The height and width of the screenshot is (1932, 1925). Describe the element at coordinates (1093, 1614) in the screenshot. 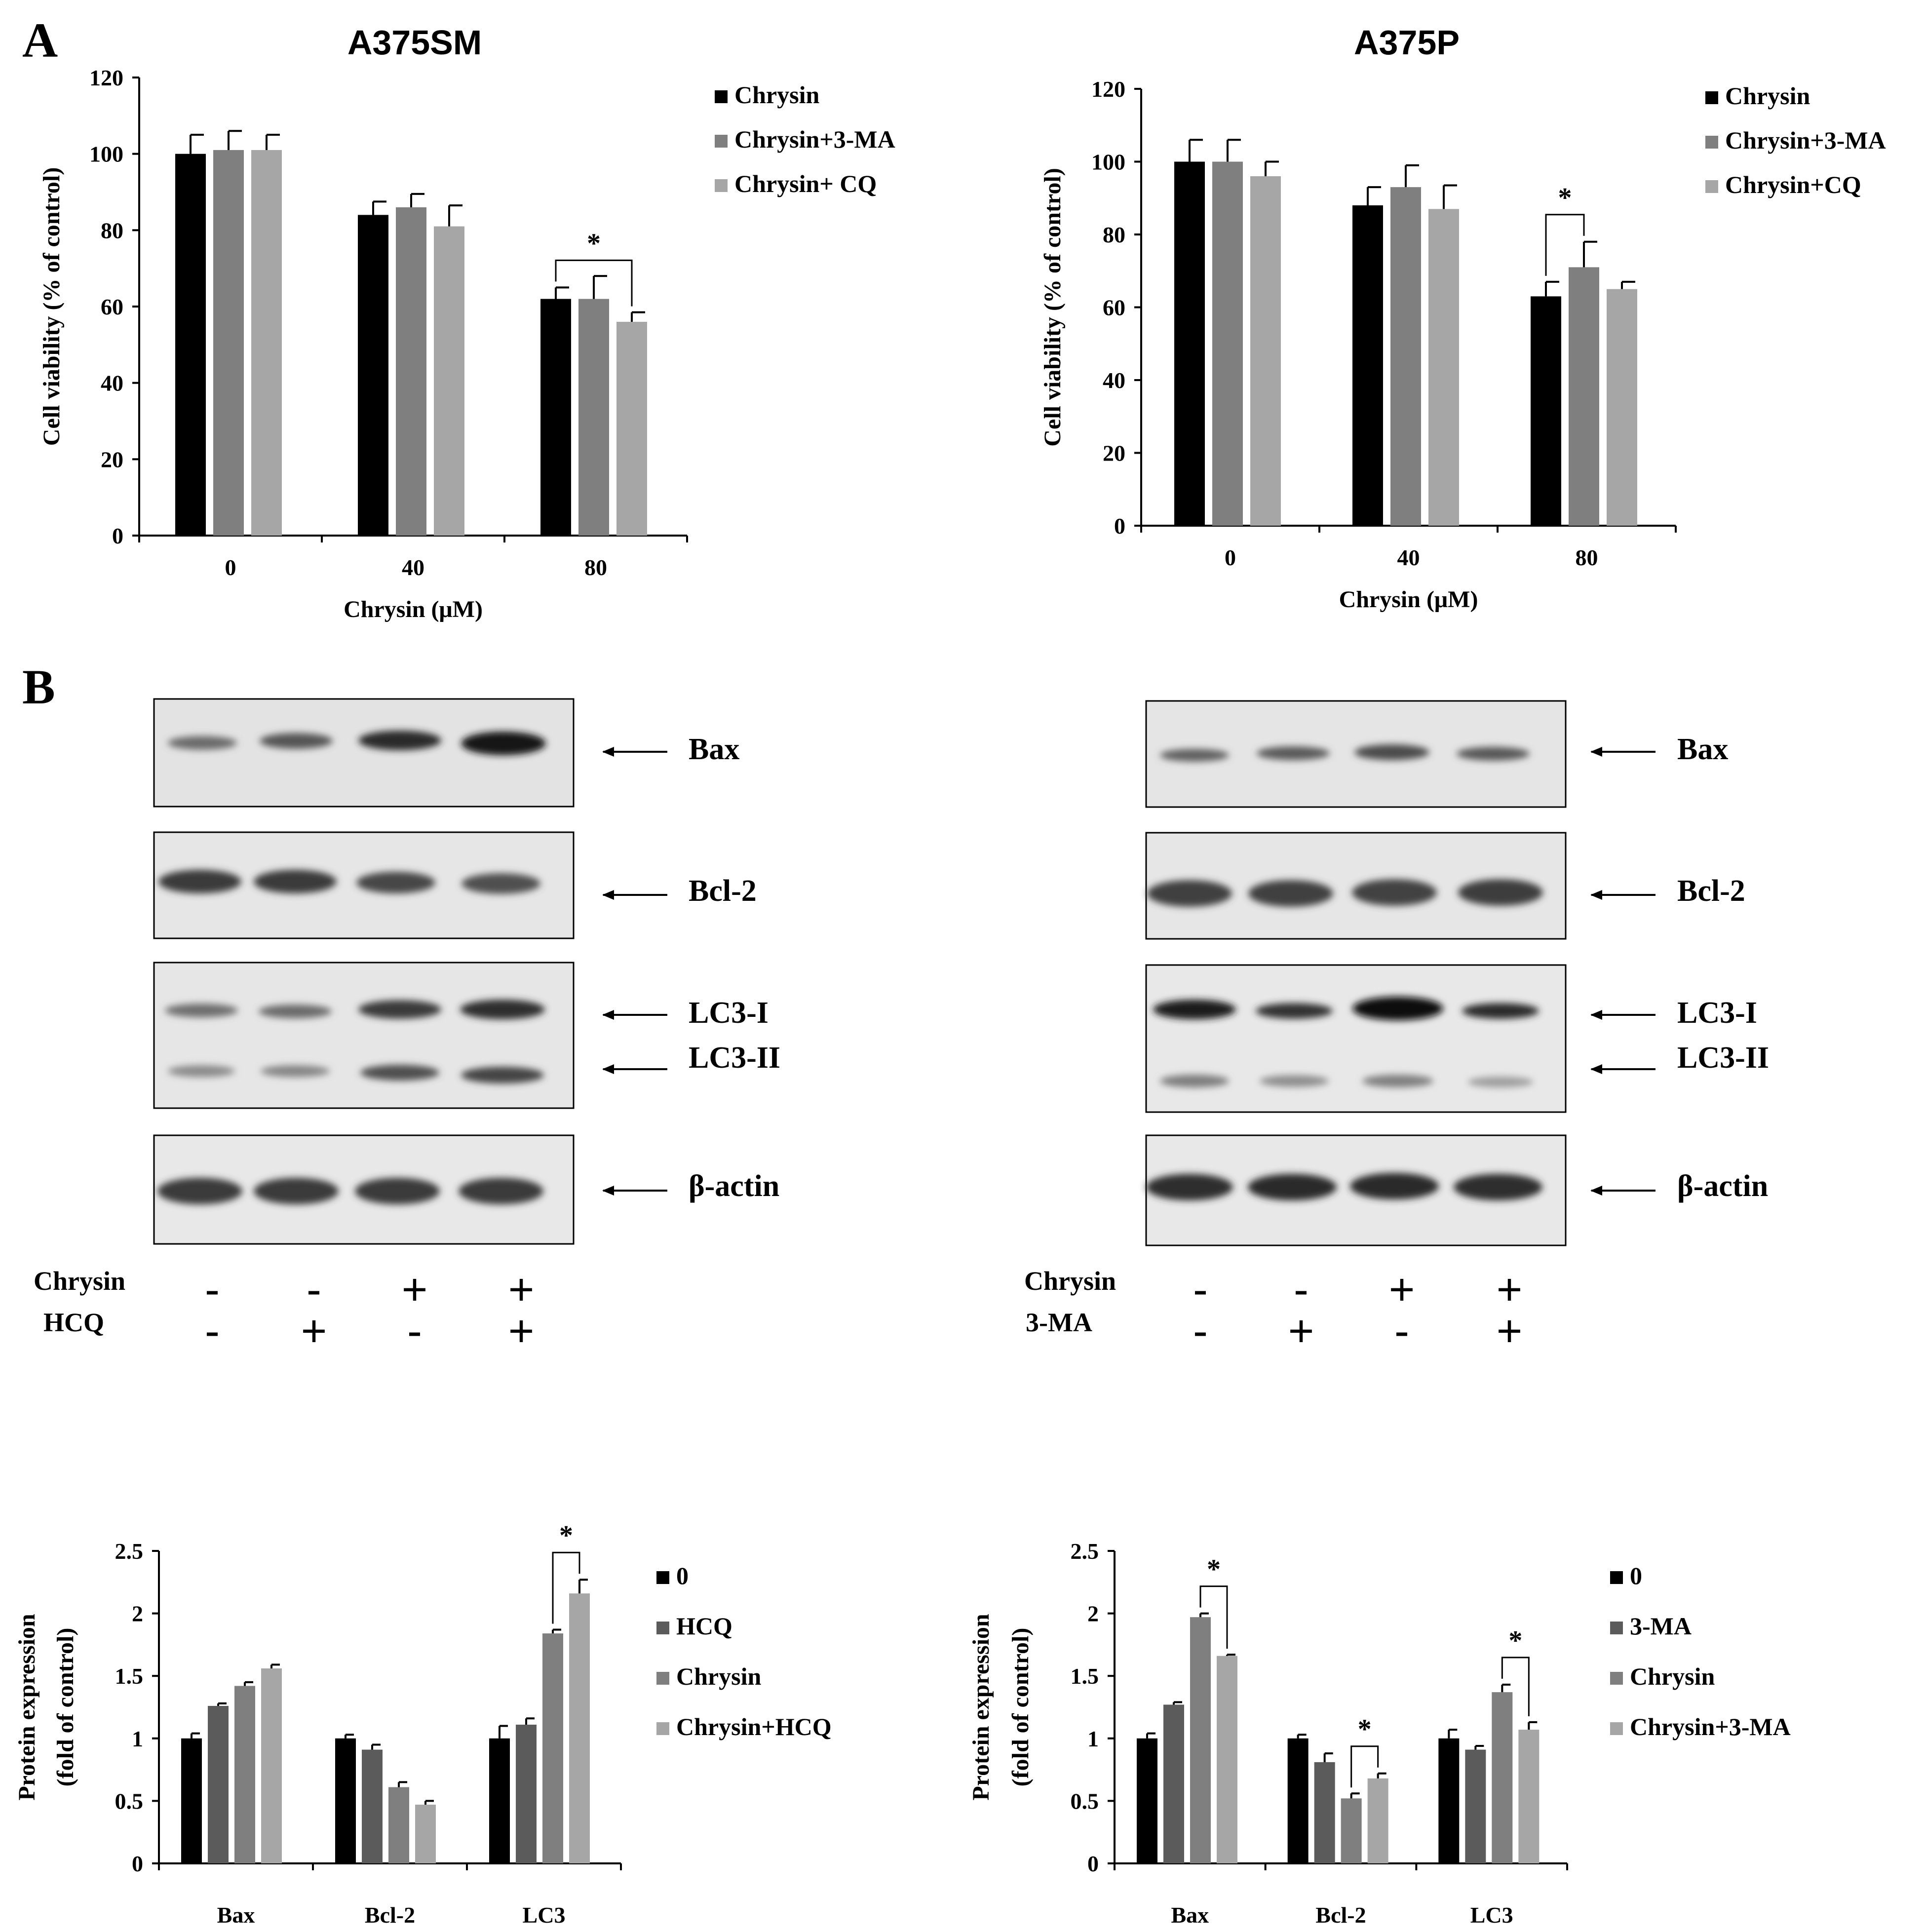

I see `y-tick-label: 2` at that location.